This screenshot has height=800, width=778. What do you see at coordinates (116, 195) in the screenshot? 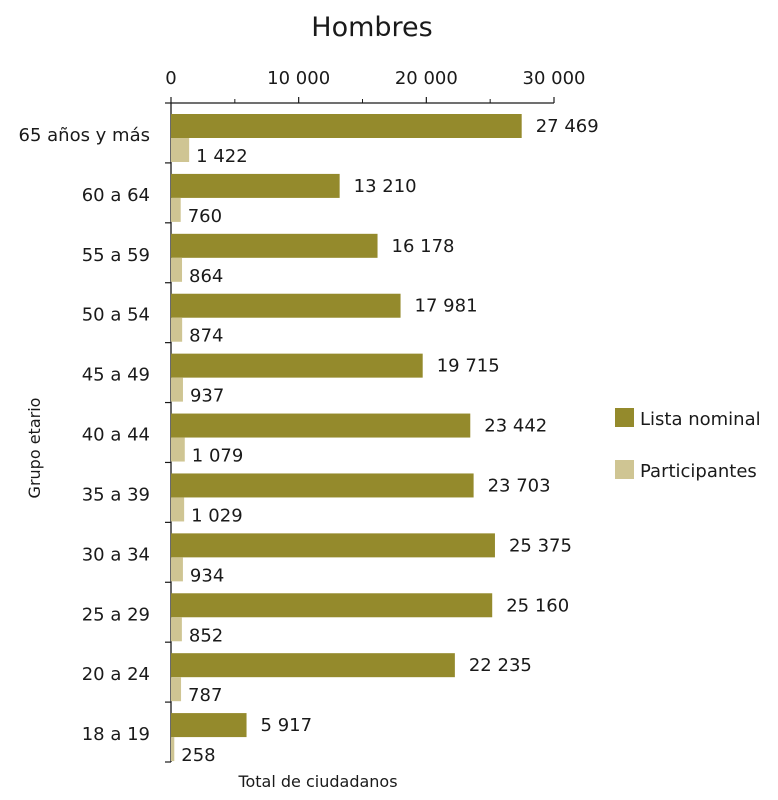
I see `category-label: 60 a 64` at bounding box center [116, 195].